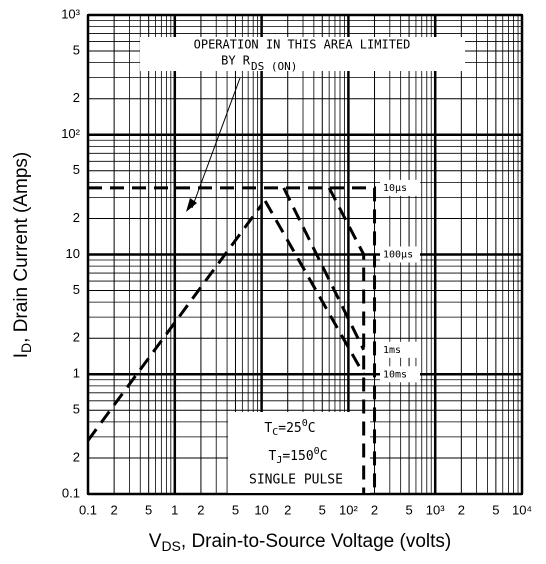 This screenshot has width=546, height=564. I want to click on series-label: 10µs, so click(395, 188).